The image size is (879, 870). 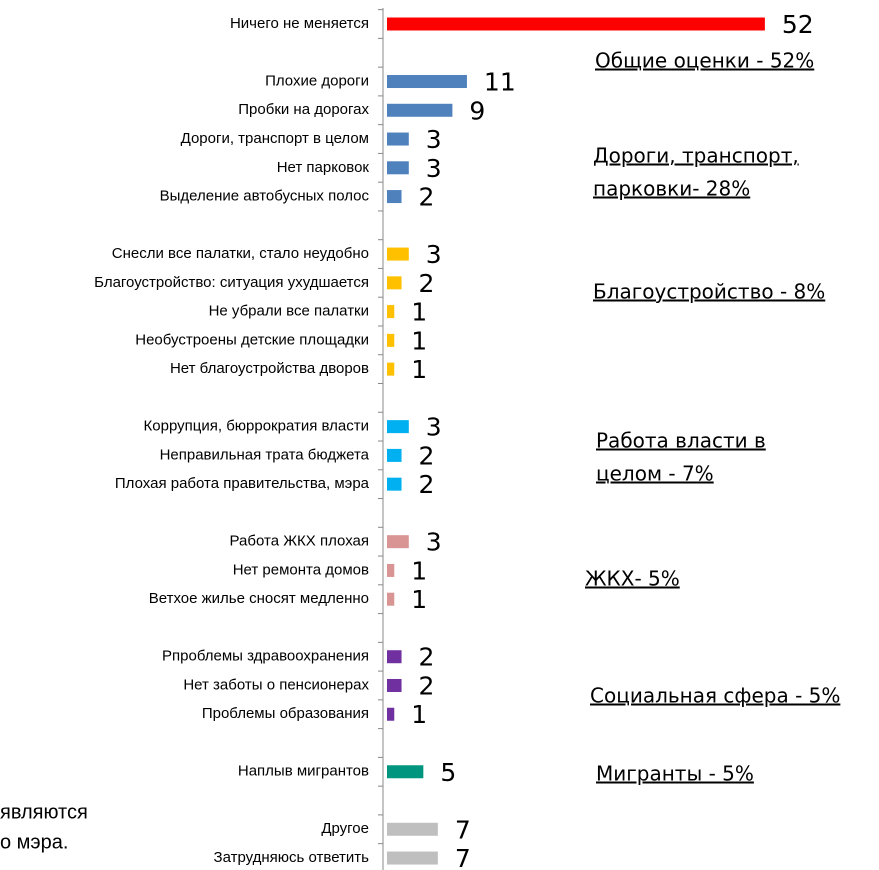 I want to click on category-label: Другое, so click(x=345, y=828).